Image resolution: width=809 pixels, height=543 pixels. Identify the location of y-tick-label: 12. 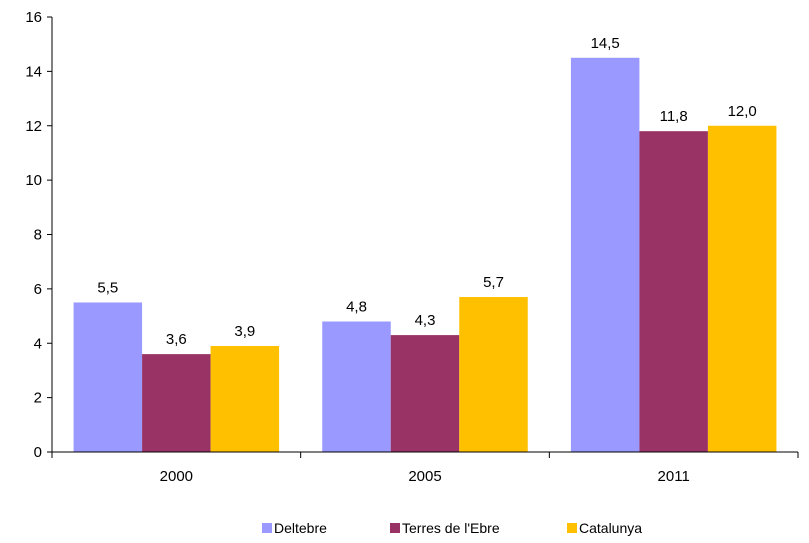
(33, 126).